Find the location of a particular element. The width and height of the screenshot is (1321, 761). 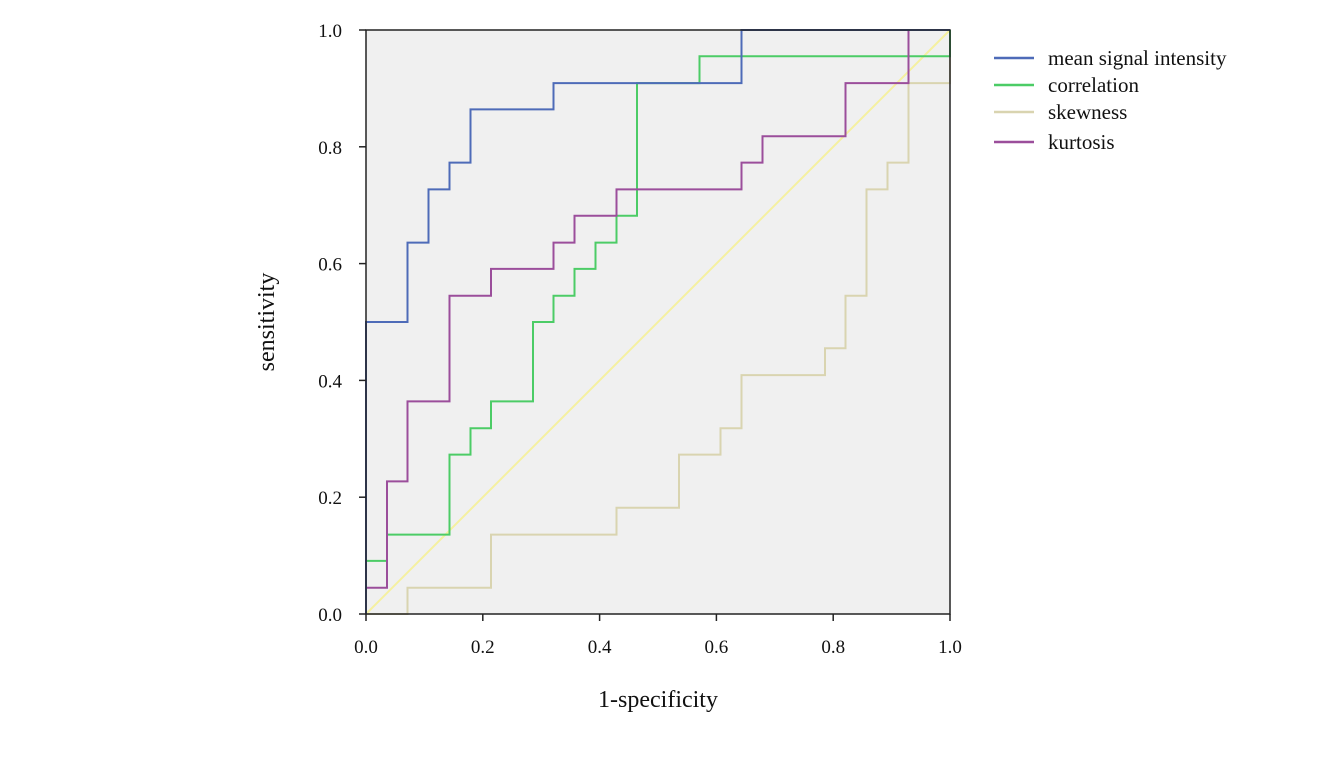

x-tick-label: 0.8 is located at coordinates (833, 647).